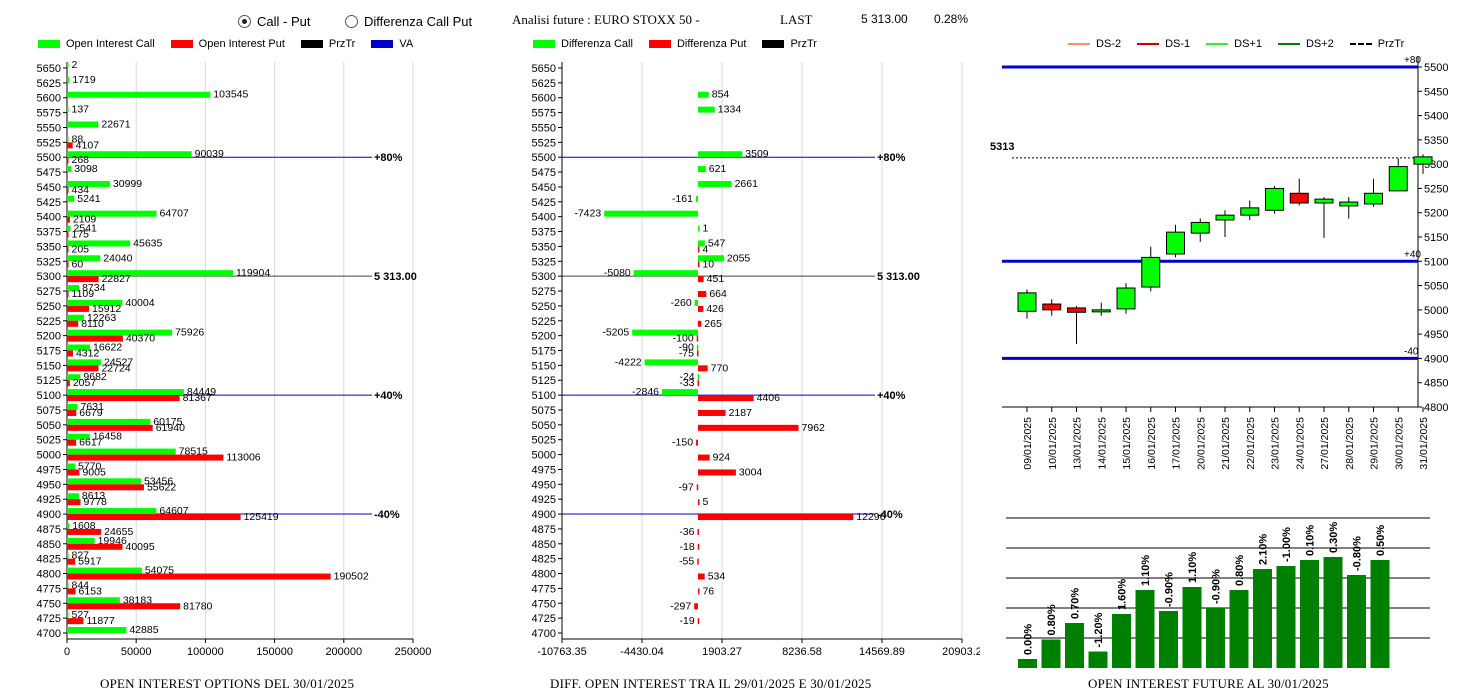  Describe the element at coordinates (115, 124) in the screenshot. I see `bar-value-label: 22671` at that location.